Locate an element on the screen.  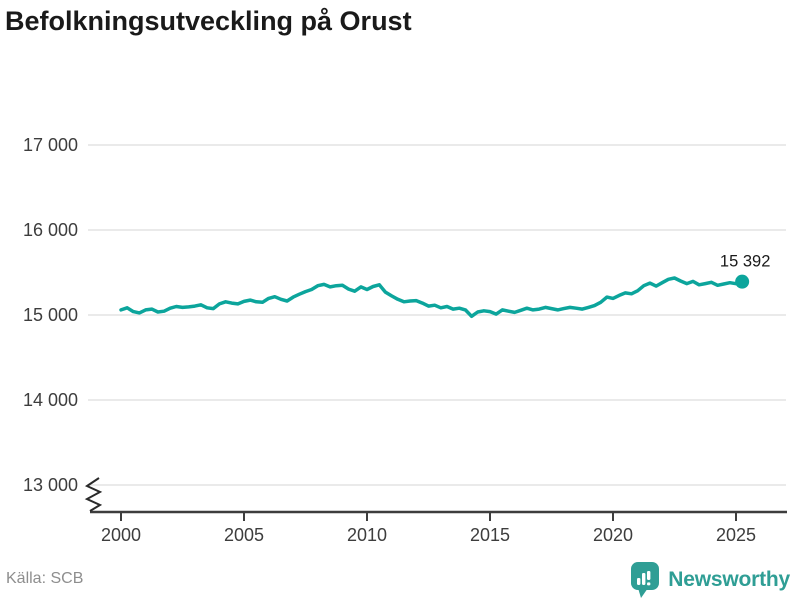
newsworthy-logo: Newsworthy is located at coordinates (710, 580).